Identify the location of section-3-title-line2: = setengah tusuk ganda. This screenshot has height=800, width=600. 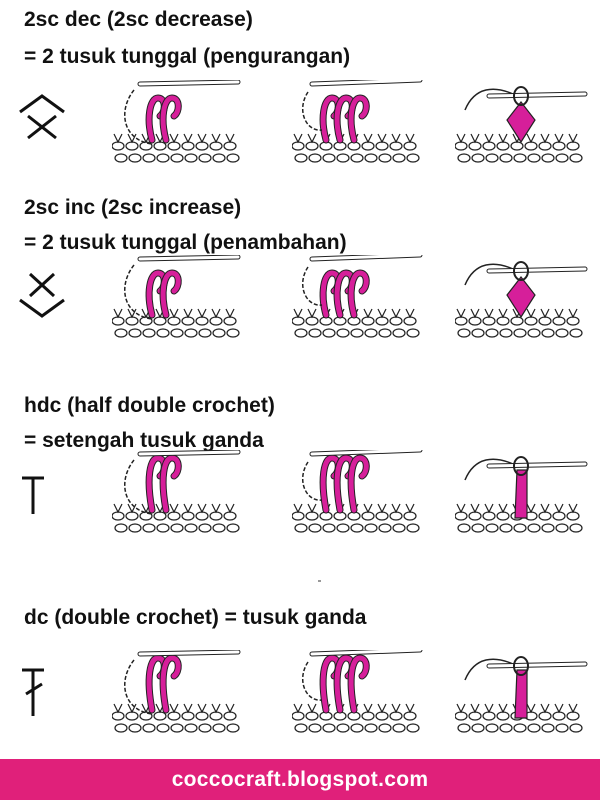
(144, 440).